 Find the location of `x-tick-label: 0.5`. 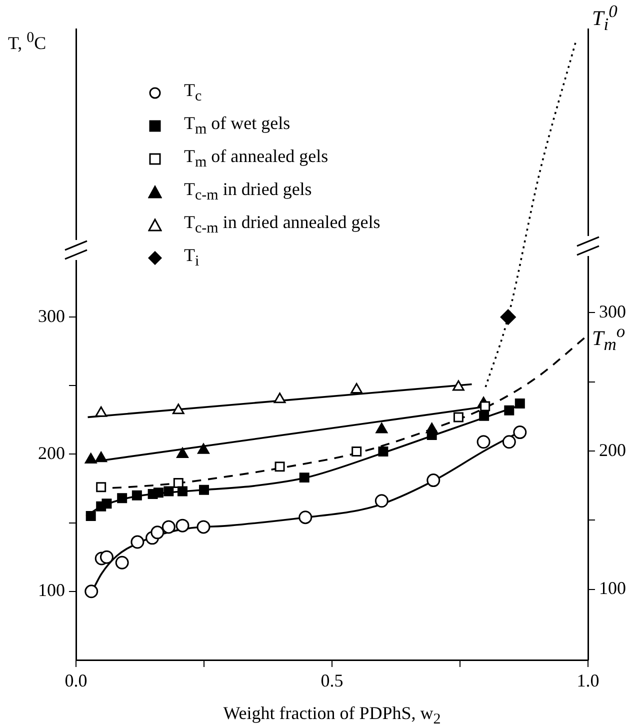

x-tick-label: 0.5 is located at coordinates (332, 680).